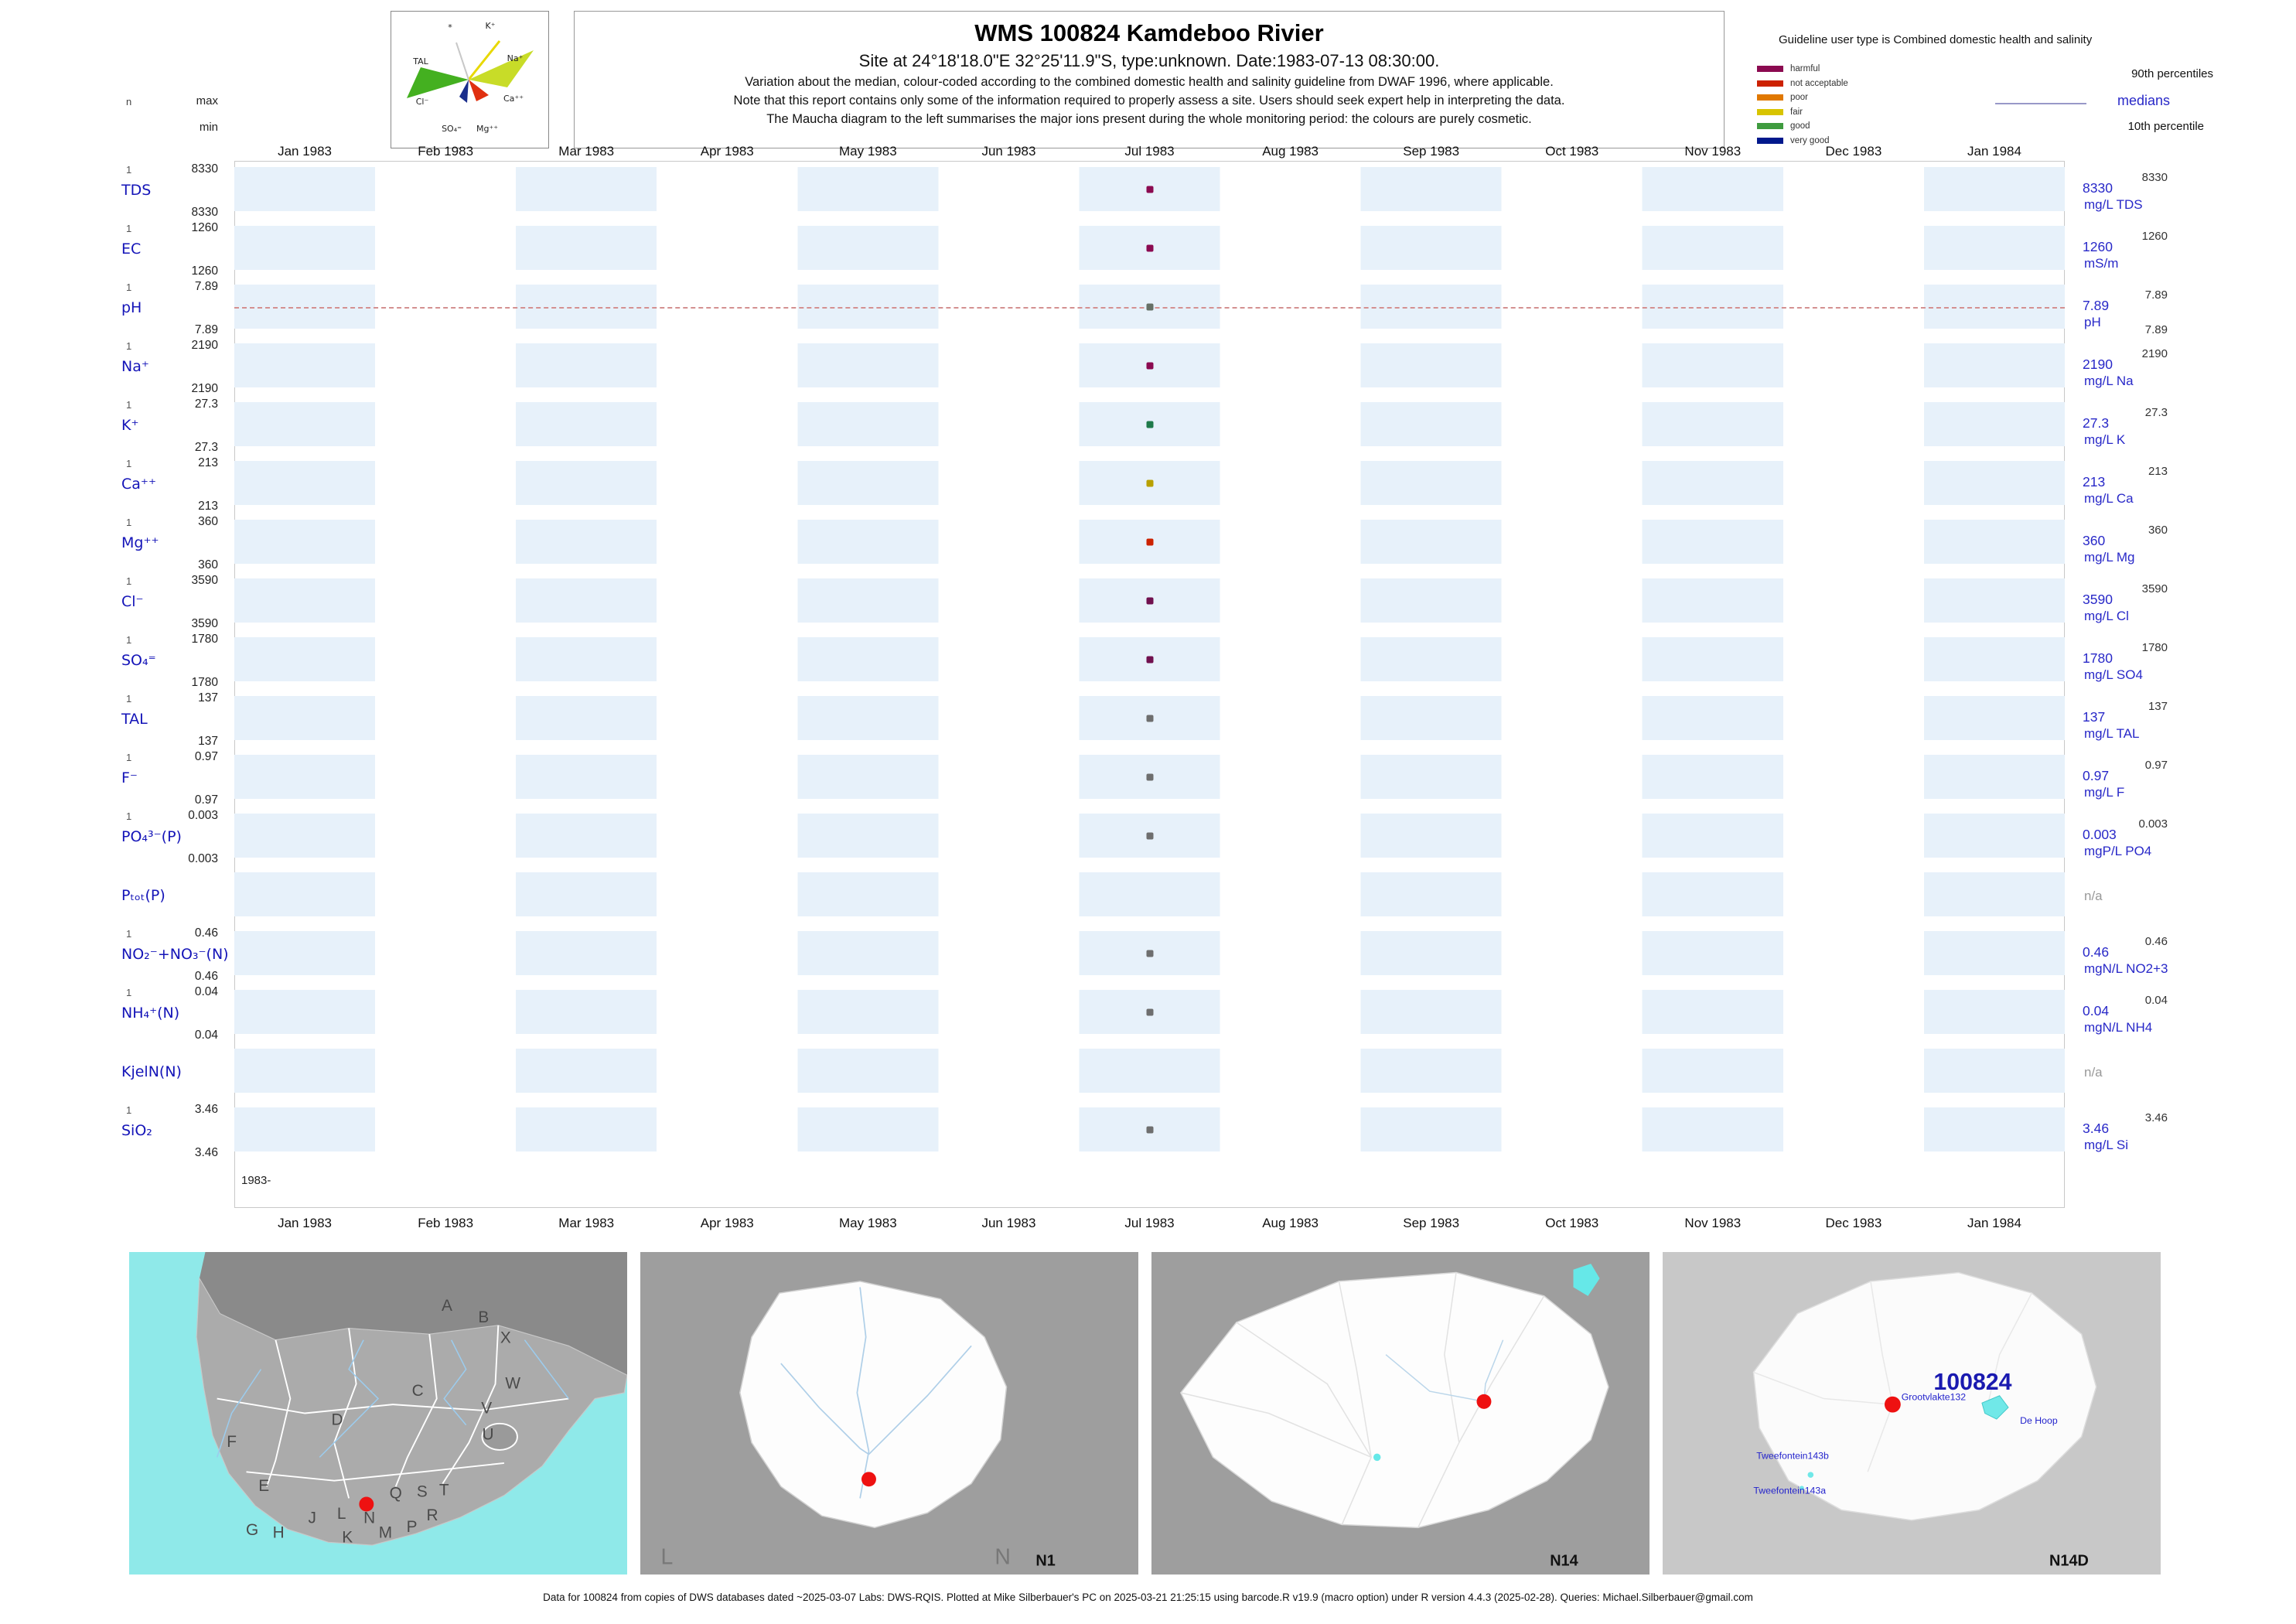  Describe the element at coordinates (1149, 32) in the screenshot. I see `page-title: WMS 100824 Kamdeboo Rivier` at that location.